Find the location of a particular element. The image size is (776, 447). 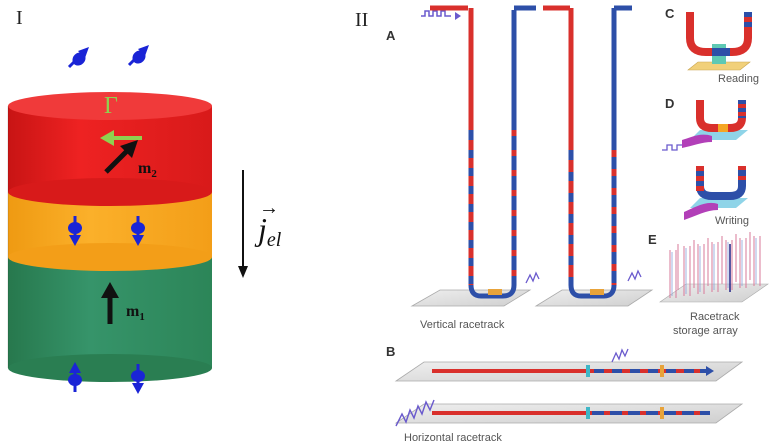

subpanel-e-caption-line1: Racetrack is located at coordinates (715, 317).